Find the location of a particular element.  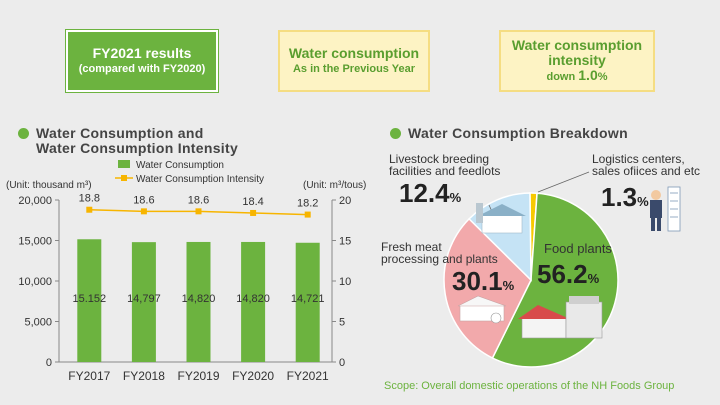

pie-value-fresh-meat-pct: % is located at coordinates (508, 285).